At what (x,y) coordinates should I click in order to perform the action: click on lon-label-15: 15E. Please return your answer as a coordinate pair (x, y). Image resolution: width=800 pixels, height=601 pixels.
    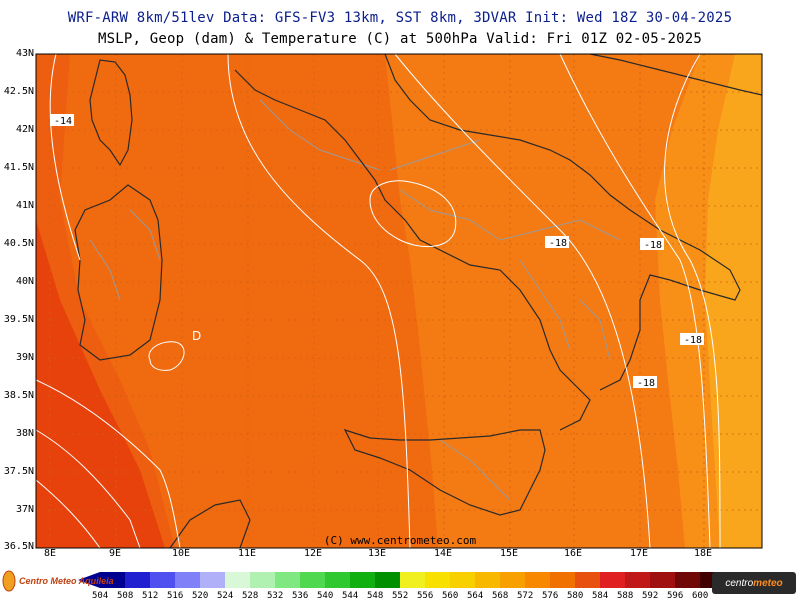
    Looking at the image, I should click on (509, 553).